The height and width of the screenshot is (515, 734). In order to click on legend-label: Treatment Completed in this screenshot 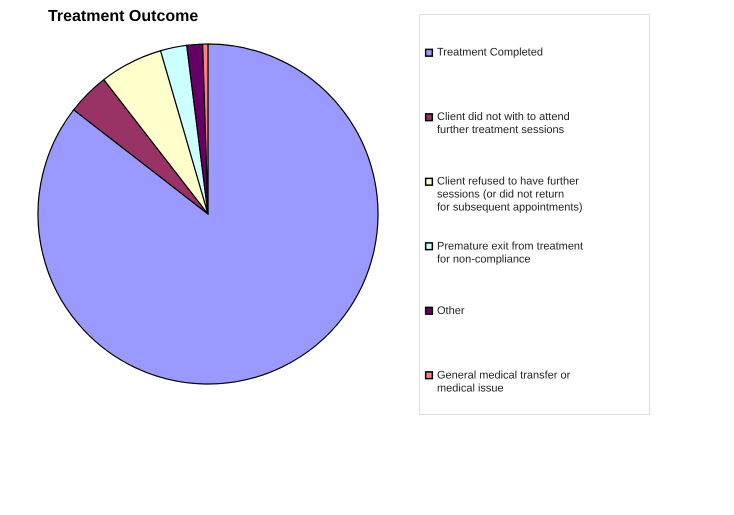, I will do `click(490, 52)`.